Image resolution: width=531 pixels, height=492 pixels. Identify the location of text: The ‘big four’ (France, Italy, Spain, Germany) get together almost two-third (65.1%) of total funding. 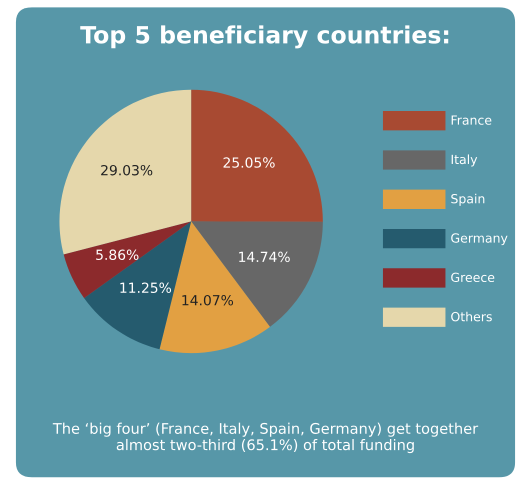
(265, 438).